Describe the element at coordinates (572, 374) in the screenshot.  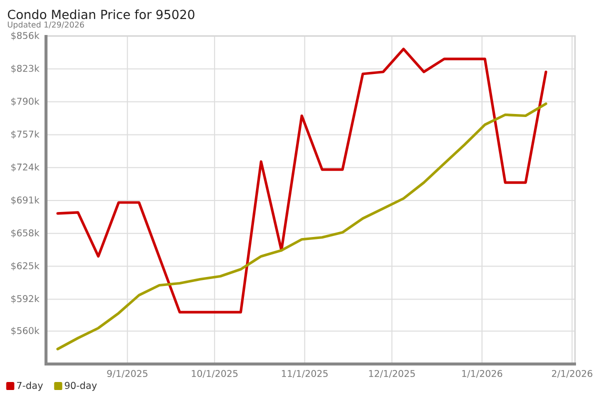
I see `x-tick-label: 2/1/2026` at that location.